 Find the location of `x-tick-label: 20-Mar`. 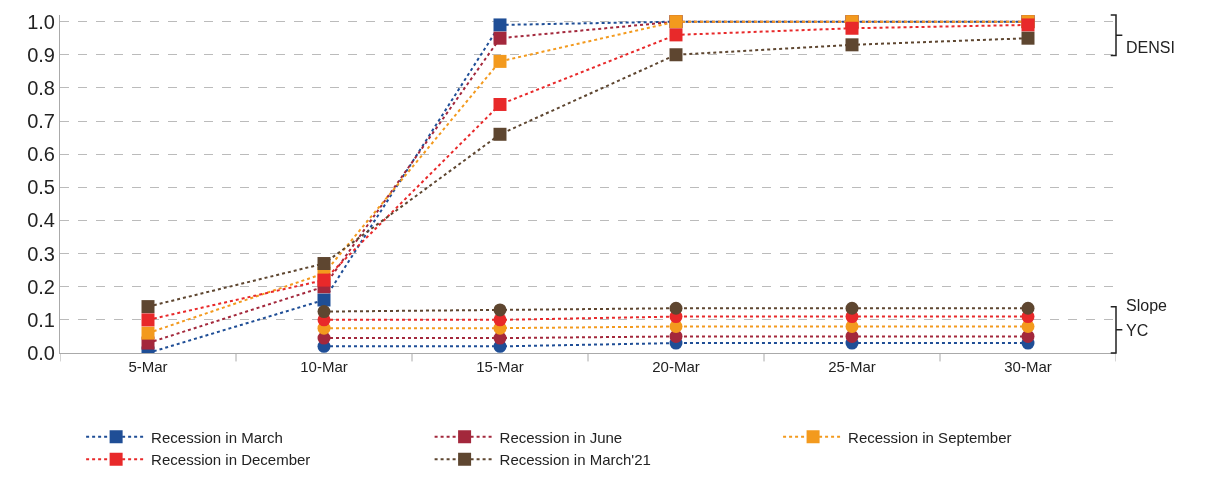

x-tick-label: 20-Mar is located at coordinates (676, 366).